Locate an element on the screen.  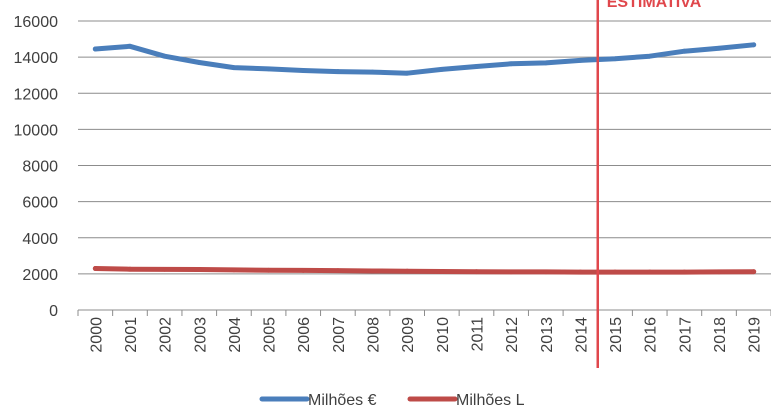
x-tick-label: 2019 is located at coordinates (755, 335).